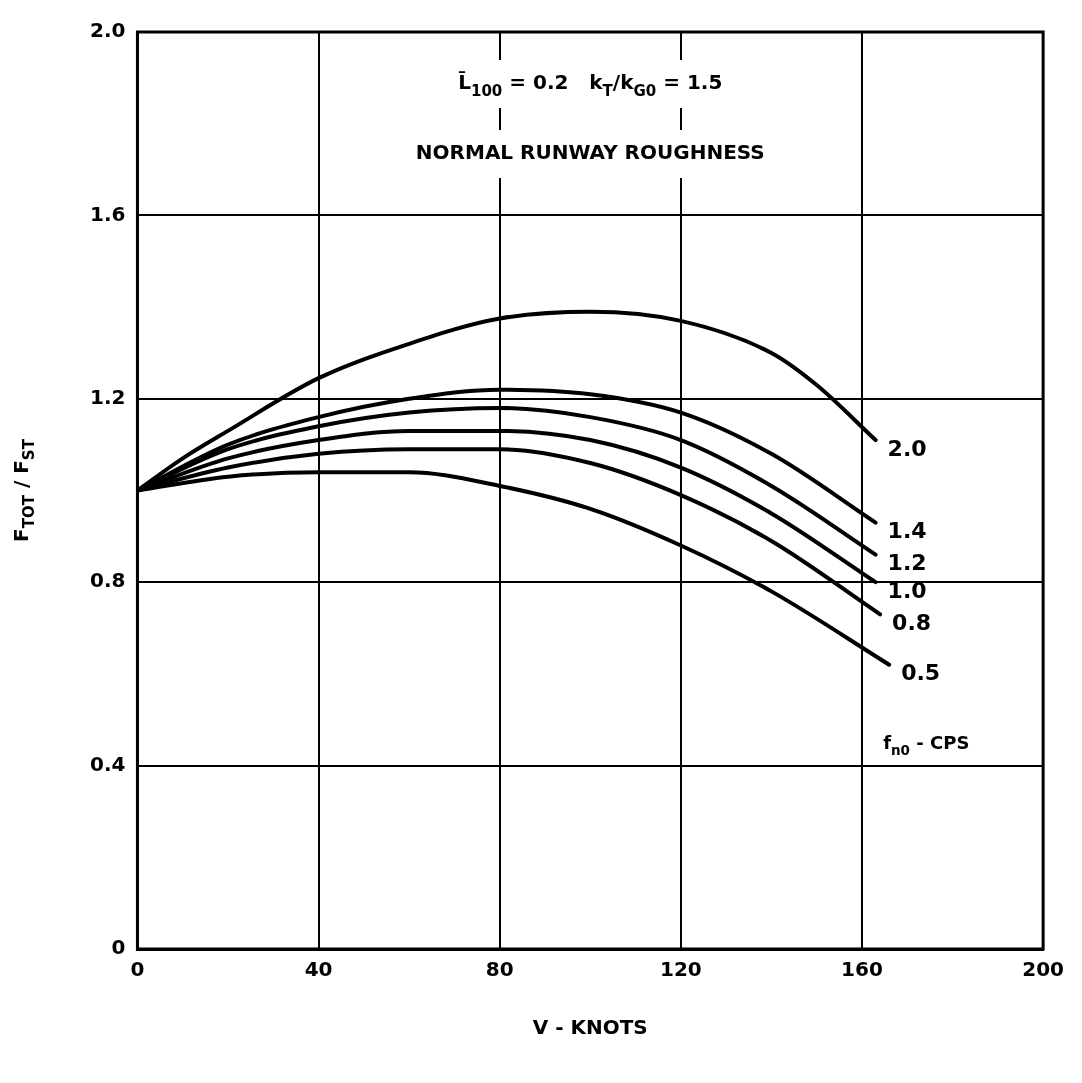  What do you see at coordinates (907, 531) in the screenshot?
I see `series-label: 1.4` at bounding box center [907, 531].